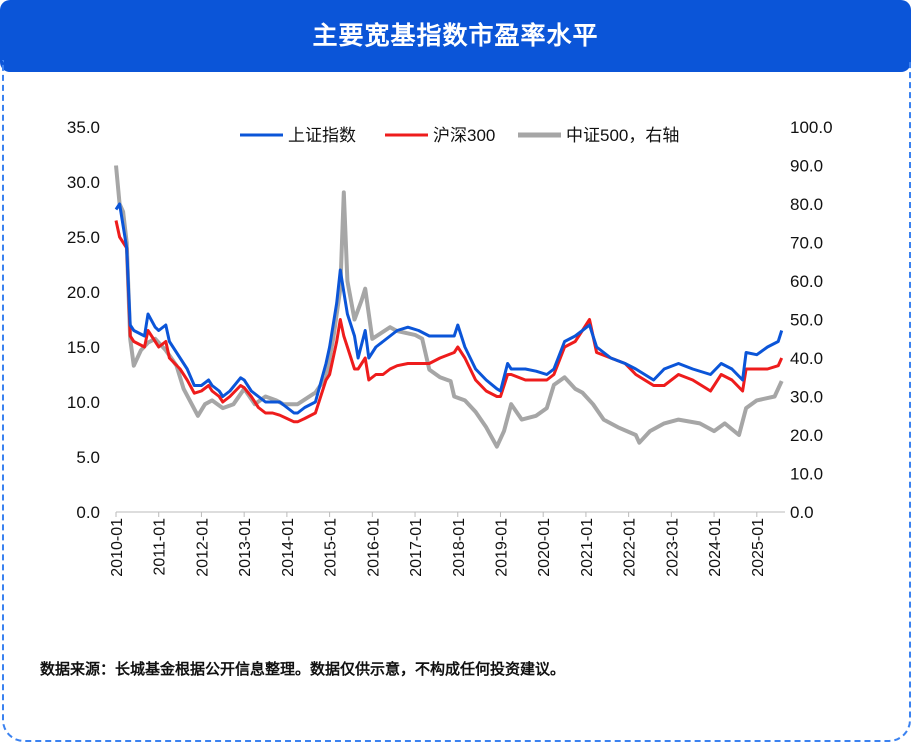 The height and width of the screenshot is (744, 911). I want to click on x-tick-label: 2016-01, so click(373, 547).